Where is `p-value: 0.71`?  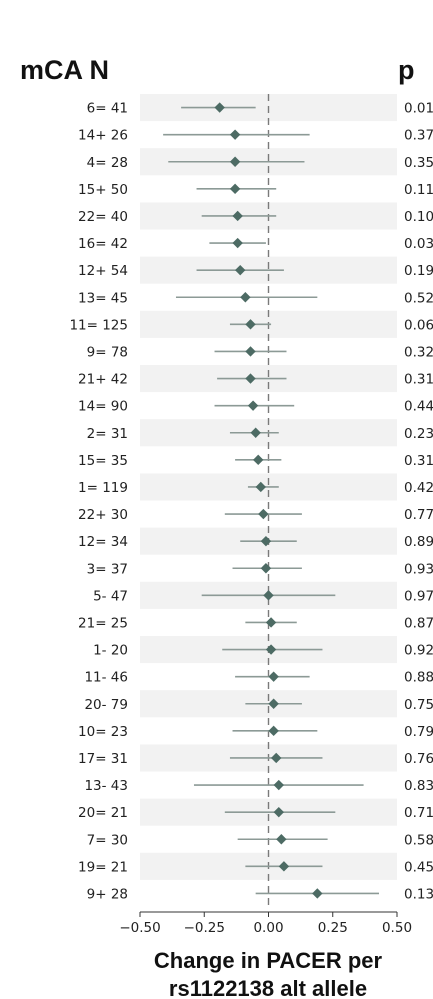 p-value: 0.71 is located at coordinates (418, 813).